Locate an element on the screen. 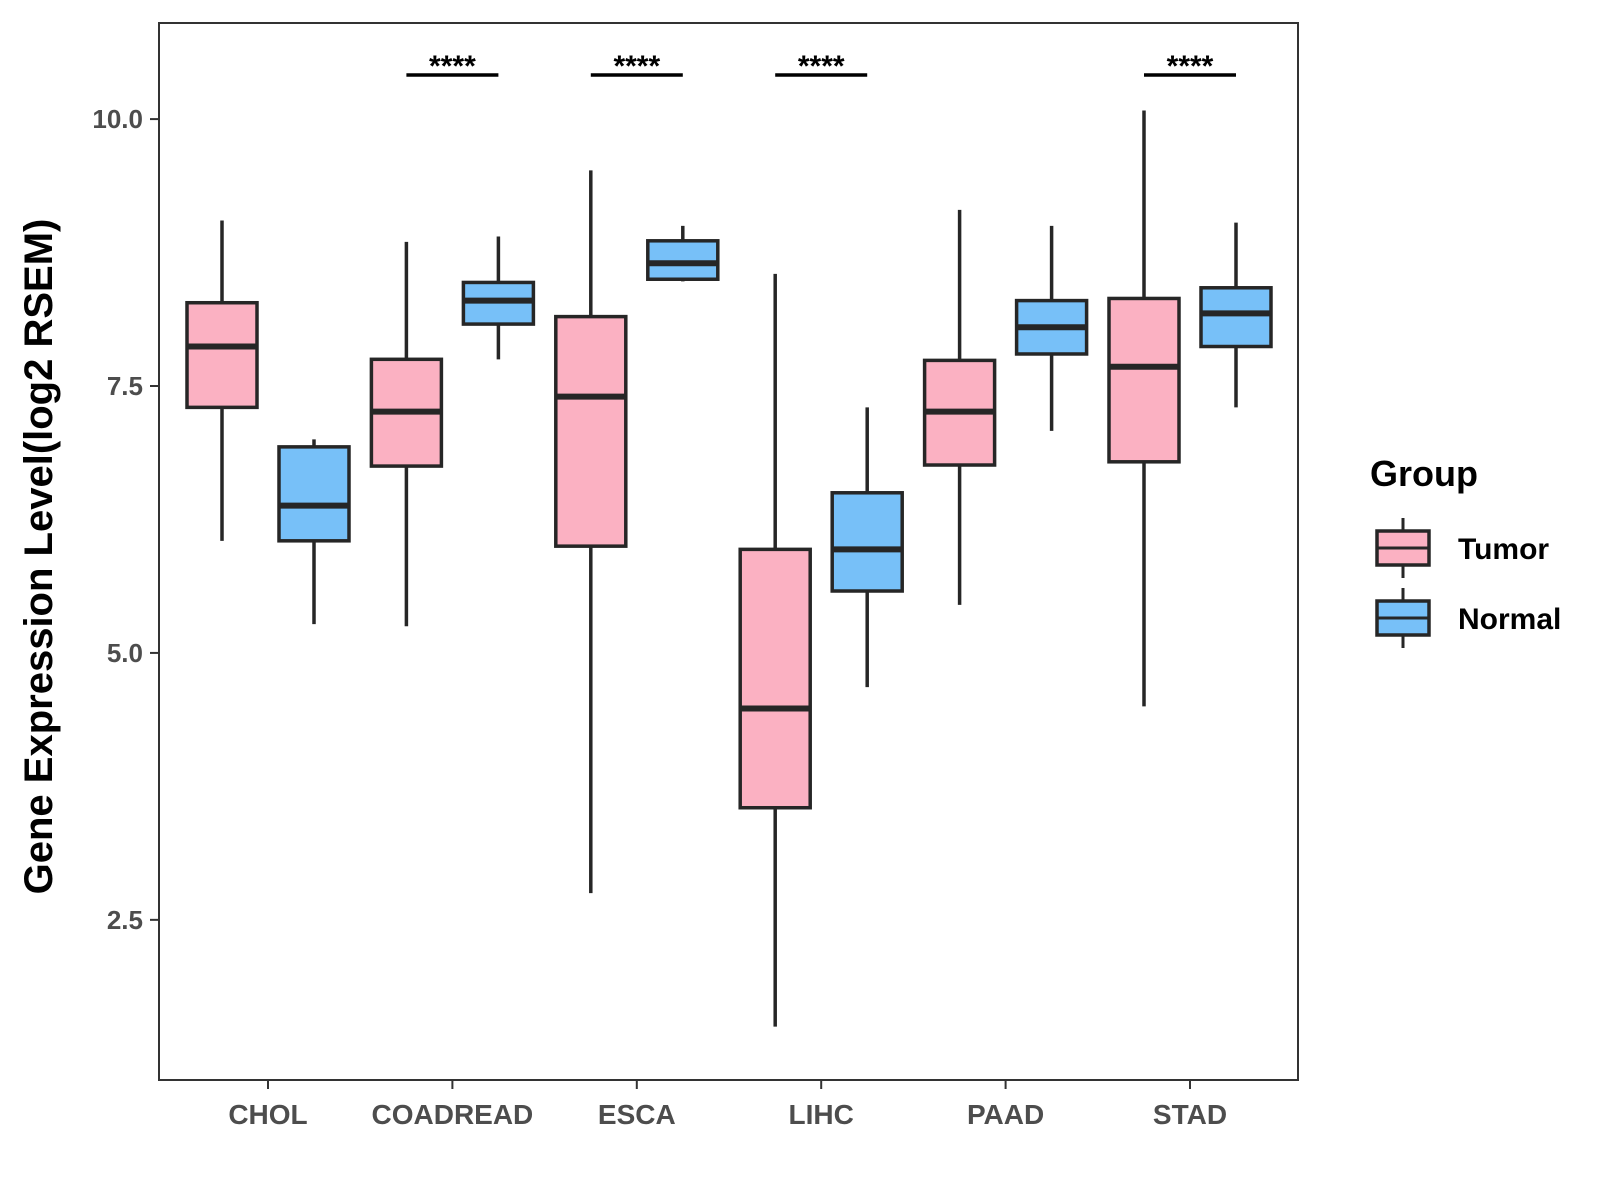 Image resolution: width=1600 pixels, height=1200 pixels. box-normal-stad is located at coordinates (1236, 315).